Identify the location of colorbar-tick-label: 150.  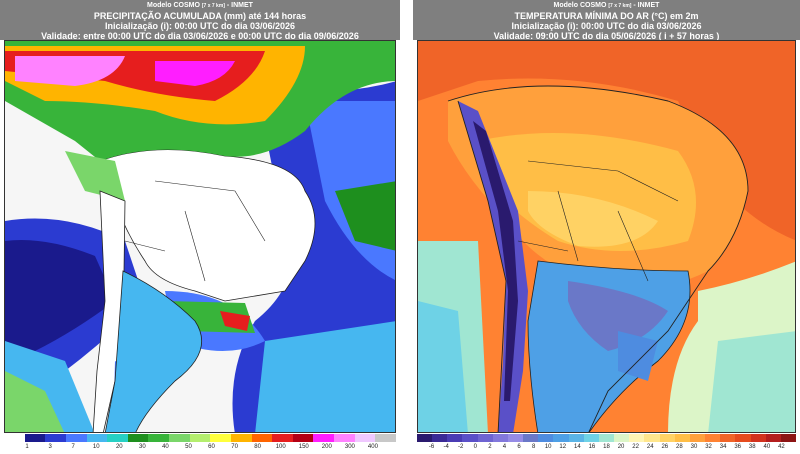
(303, 447).